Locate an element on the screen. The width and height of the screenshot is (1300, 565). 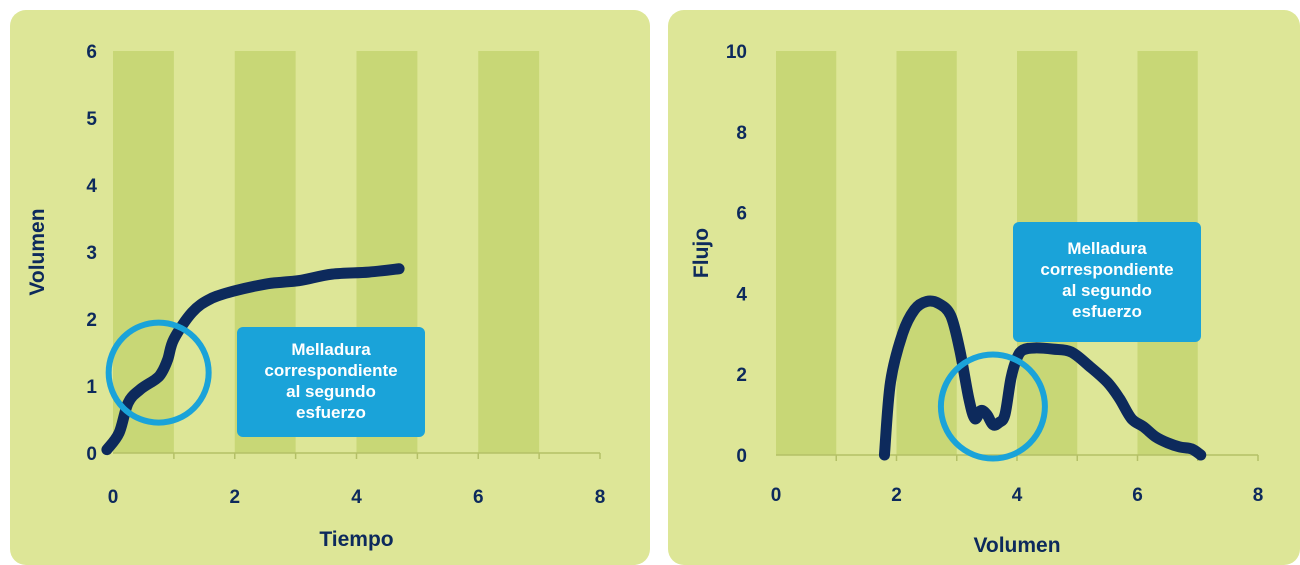
y-tick-label: 5 is located at coordinates (91, 119).